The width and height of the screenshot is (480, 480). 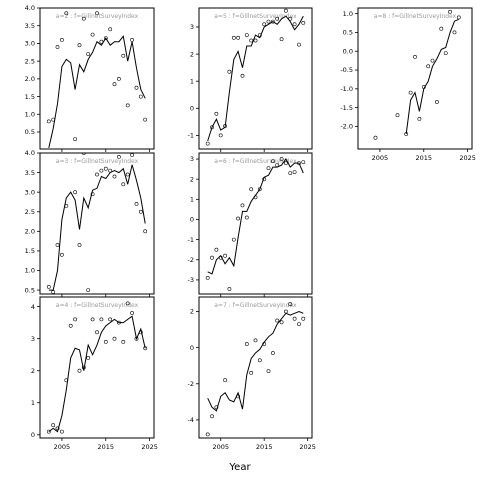 What do you see at coordinates (191, 280) in the screenshot?
I see `y-tick-label: -3` at bounding box center [191, 280].